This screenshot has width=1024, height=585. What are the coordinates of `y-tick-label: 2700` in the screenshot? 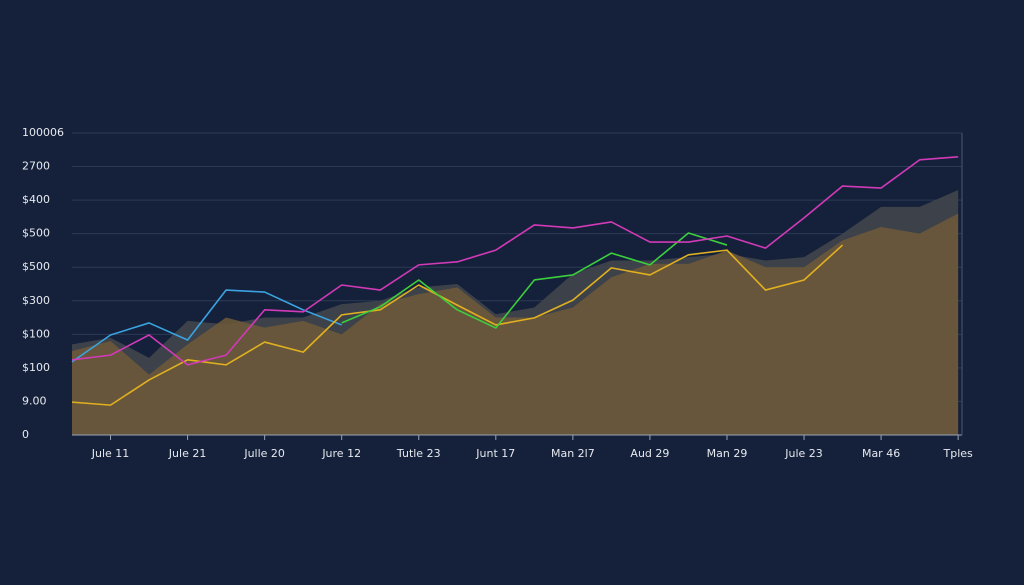 It's located at (36, 166).